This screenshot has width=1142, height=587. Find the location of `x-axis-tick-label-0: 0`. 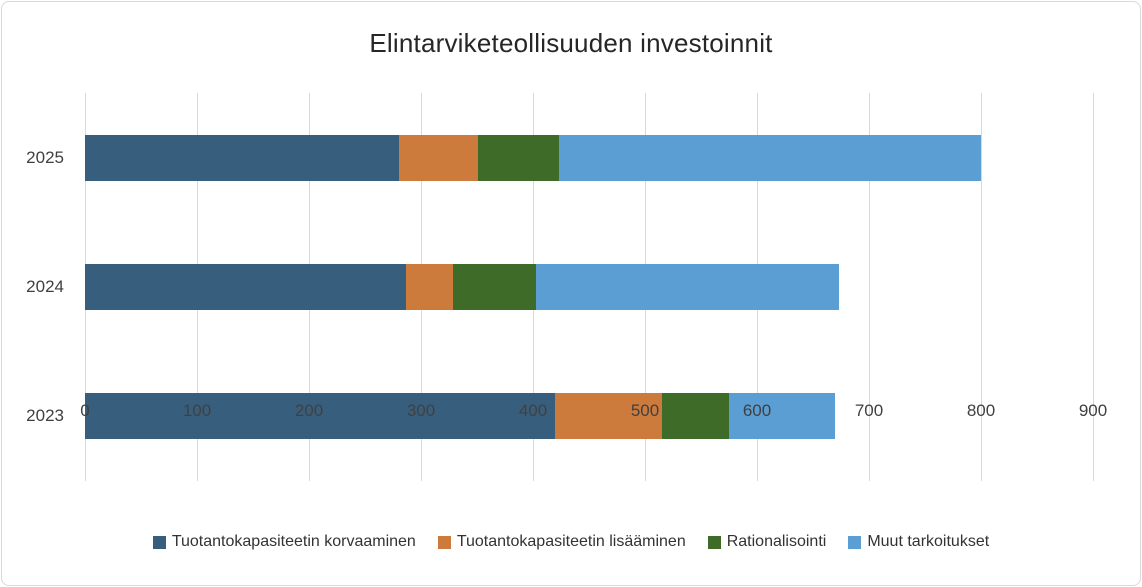

x-axis-tick-label-0: 0 is located at coordinates (85, 410).